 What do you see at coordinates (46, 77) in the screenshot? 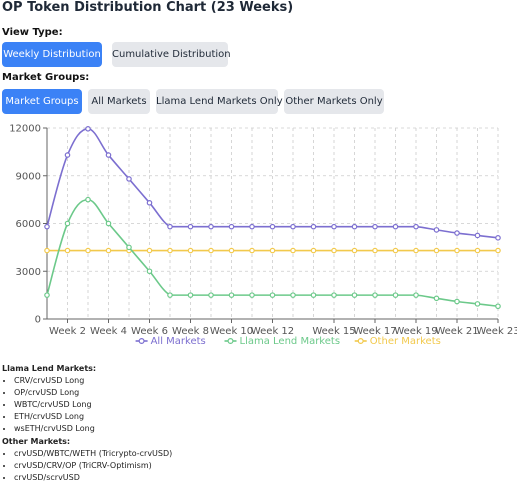
I see `market-groups-label: Market Groups:` at bounding box center [46, 77].